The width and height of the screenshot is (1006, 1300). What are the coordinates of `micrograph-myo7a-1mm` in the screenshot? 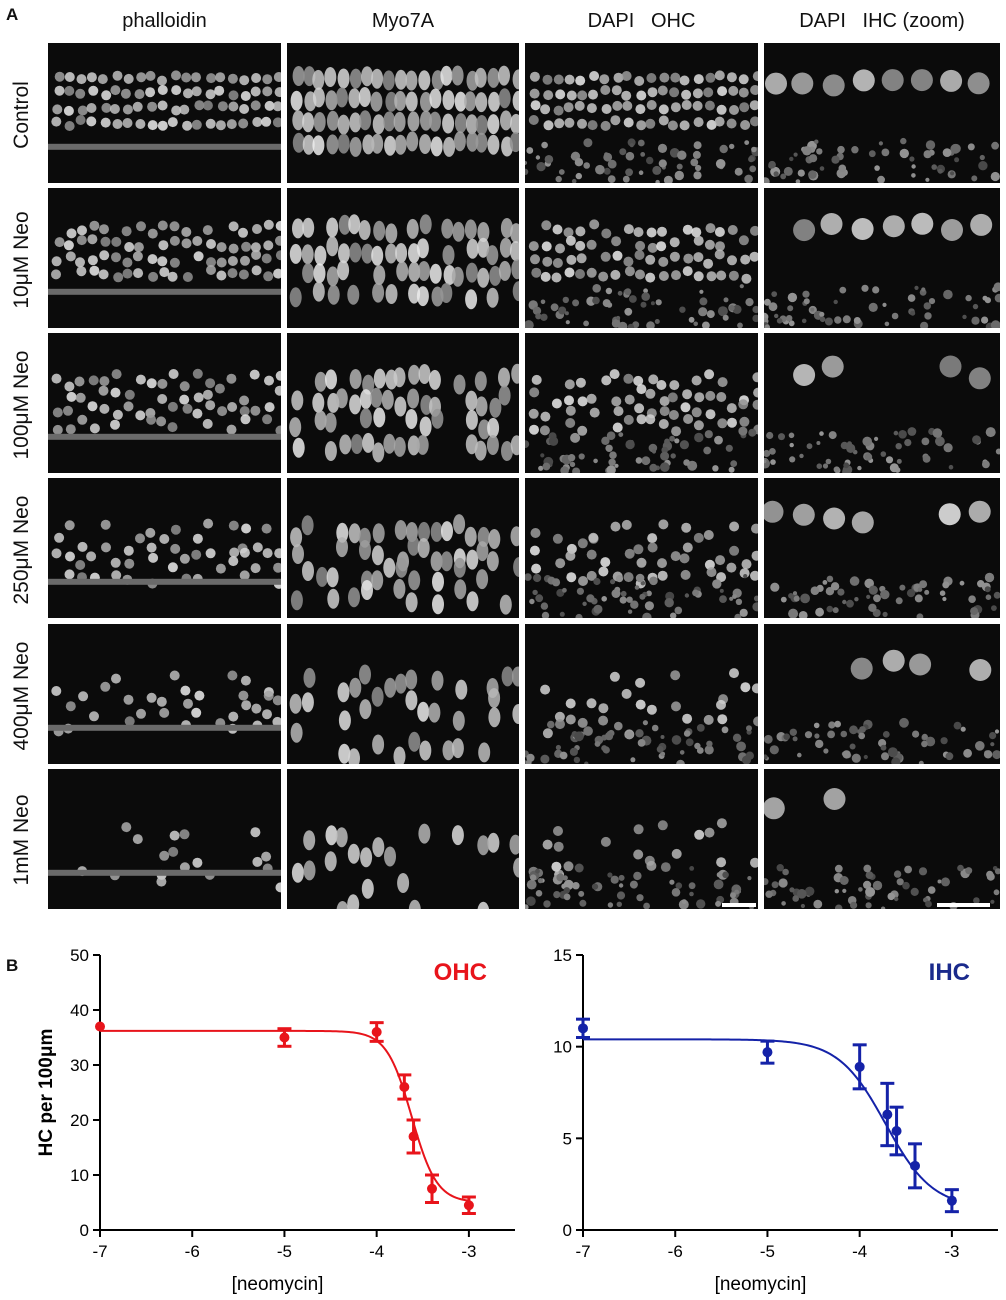 It's located at (403, 839).